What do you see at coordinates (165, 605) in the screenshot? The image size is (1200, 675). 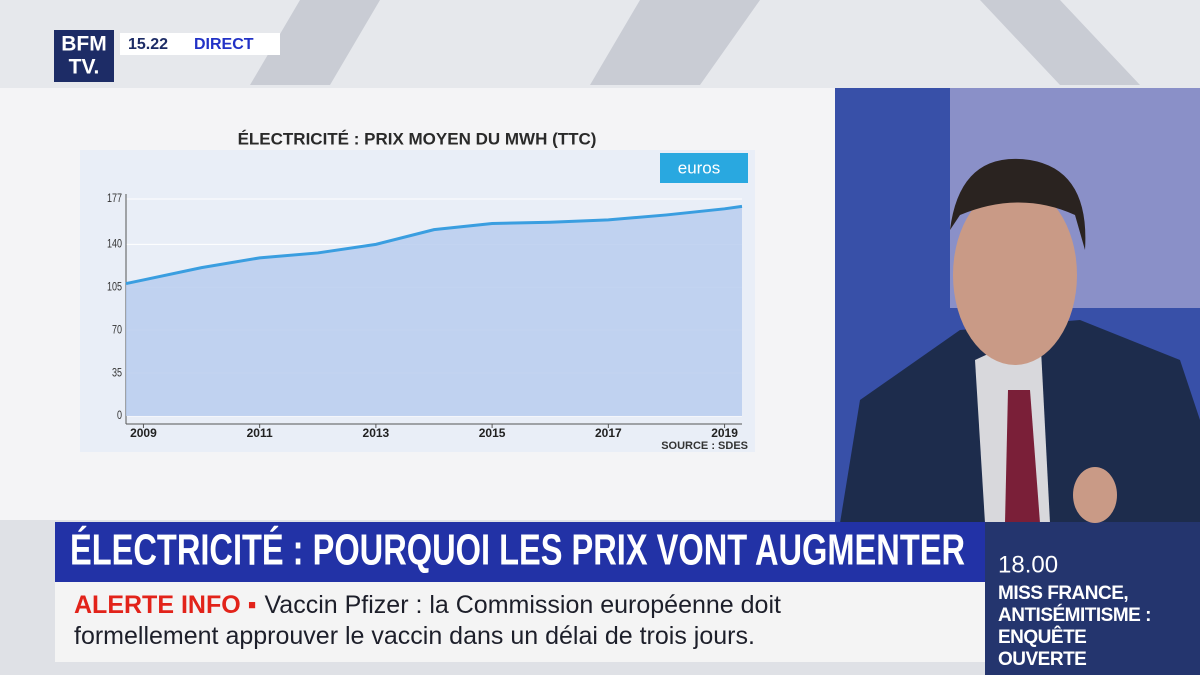 I see `ticker-label: ALERTE INFO ▪` at bounding box center [165, 605].